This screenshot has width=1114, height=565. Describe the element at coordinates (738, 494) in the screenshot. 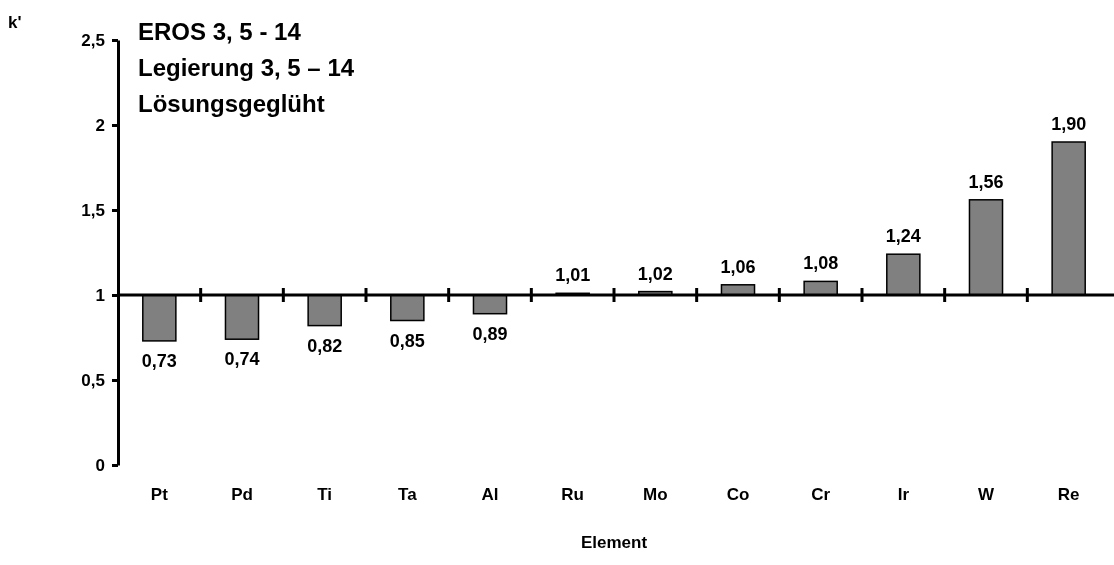

I see `x-tick-label: Co` at that location.